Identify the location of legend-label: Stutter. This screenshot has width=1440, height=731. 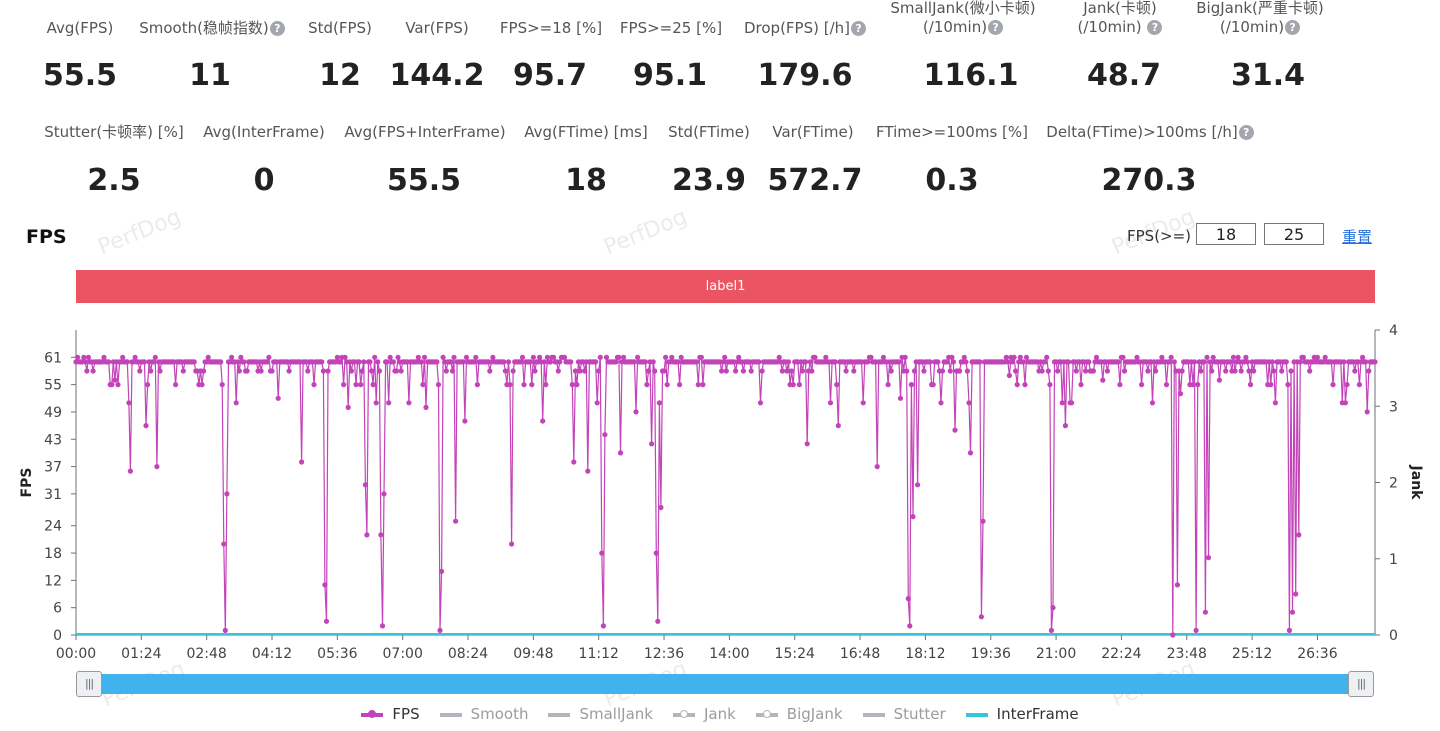
(919, 714).